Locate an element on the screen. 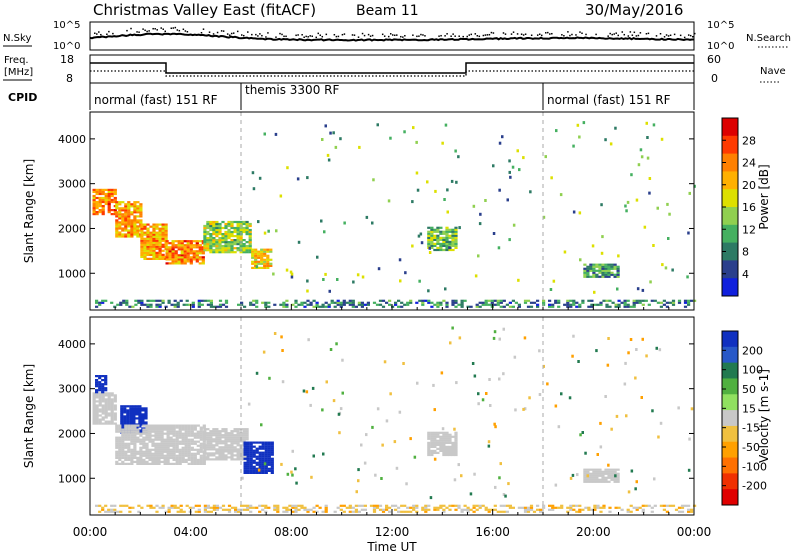 This screenshot has height=554, width=800. x-tick-label: 00:00 is located at coordinates (90, 532).